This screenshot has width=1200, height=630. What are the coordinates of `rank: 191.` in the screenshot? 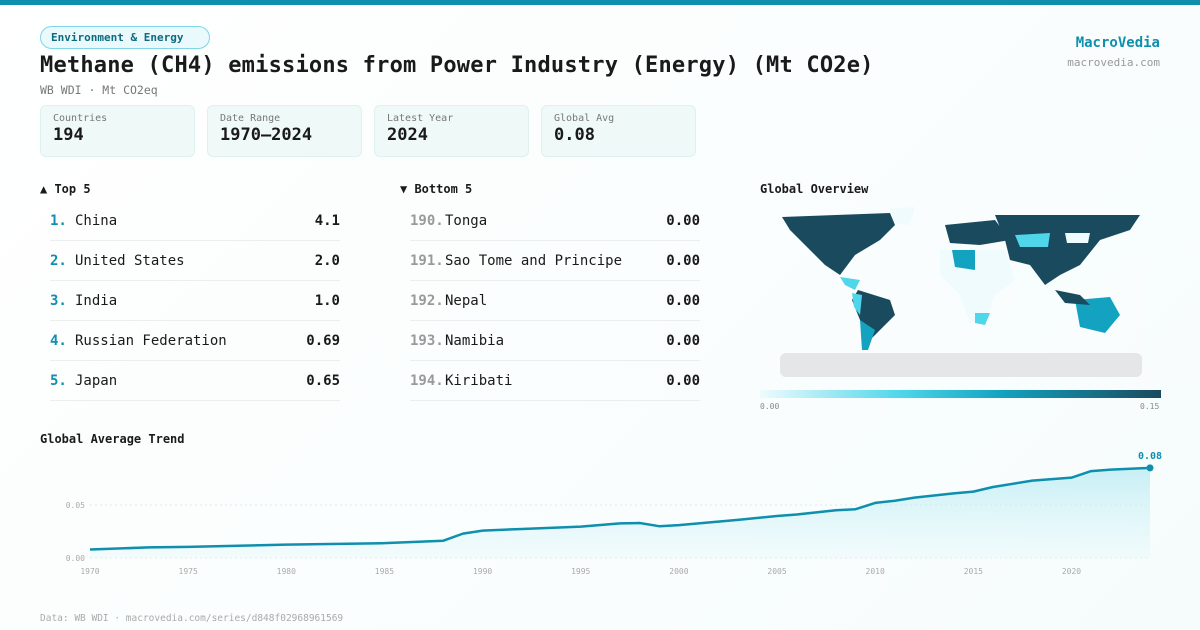 It's located at (427, 260).